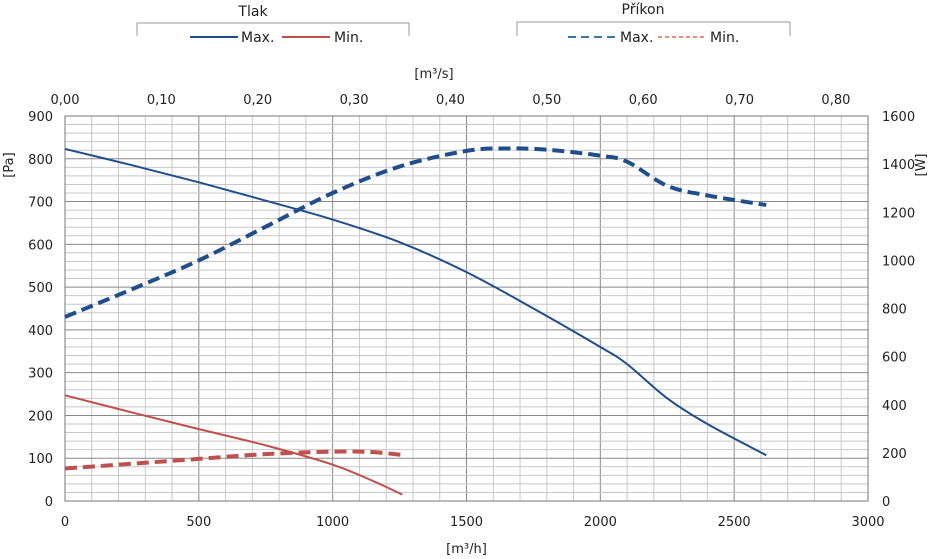  I want to click on x-top-tick-label: 0,40, so click(450, 100).